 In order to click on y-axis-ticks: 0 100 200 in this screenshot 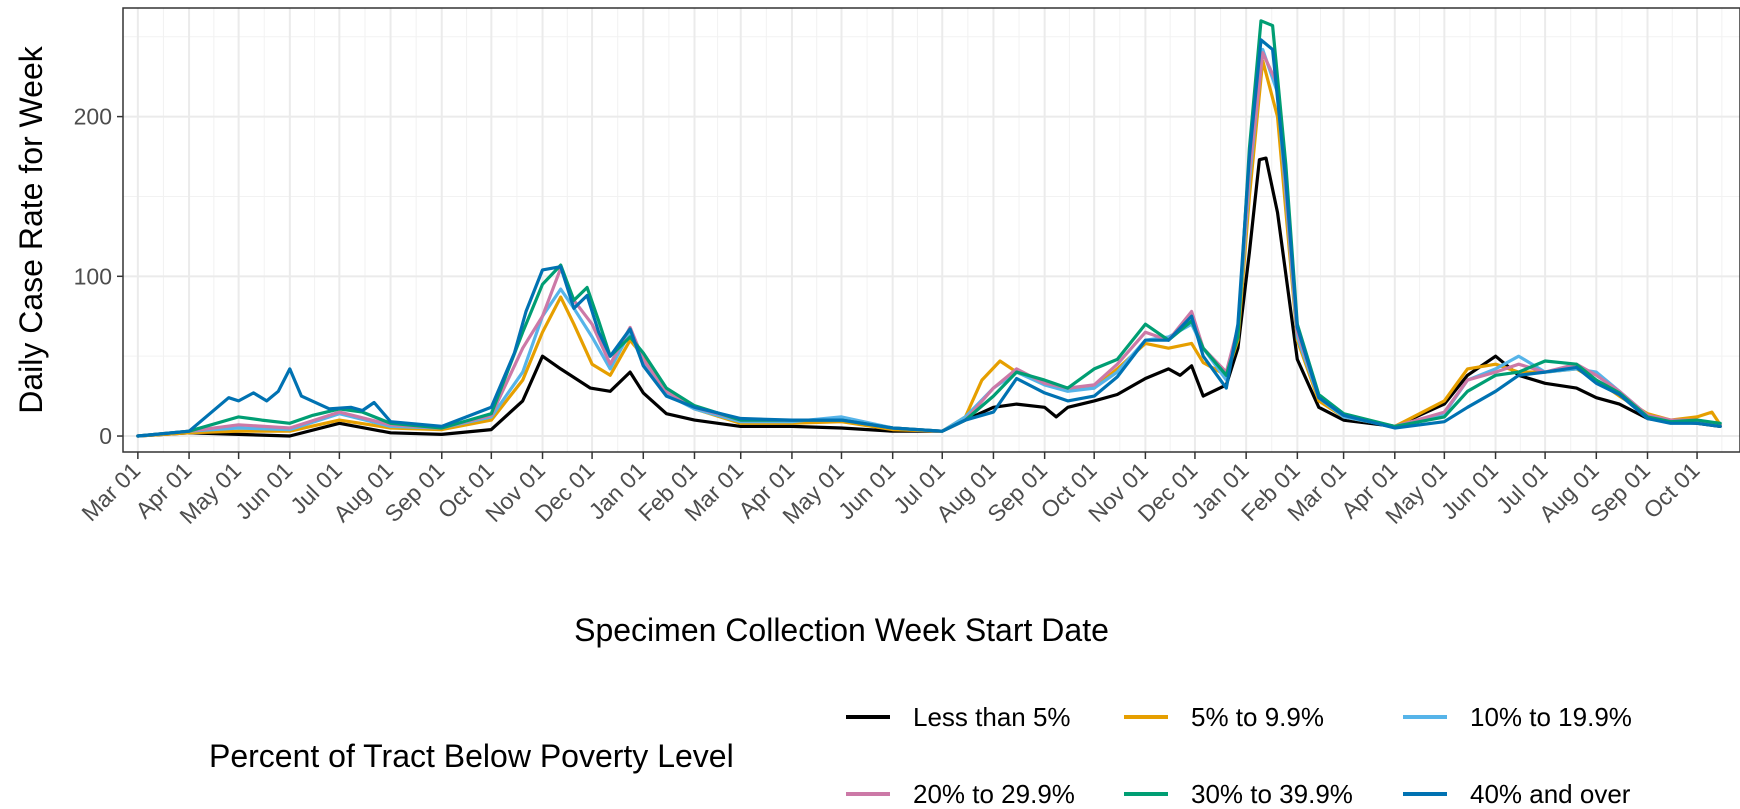, I will do `click(98, 276)`.